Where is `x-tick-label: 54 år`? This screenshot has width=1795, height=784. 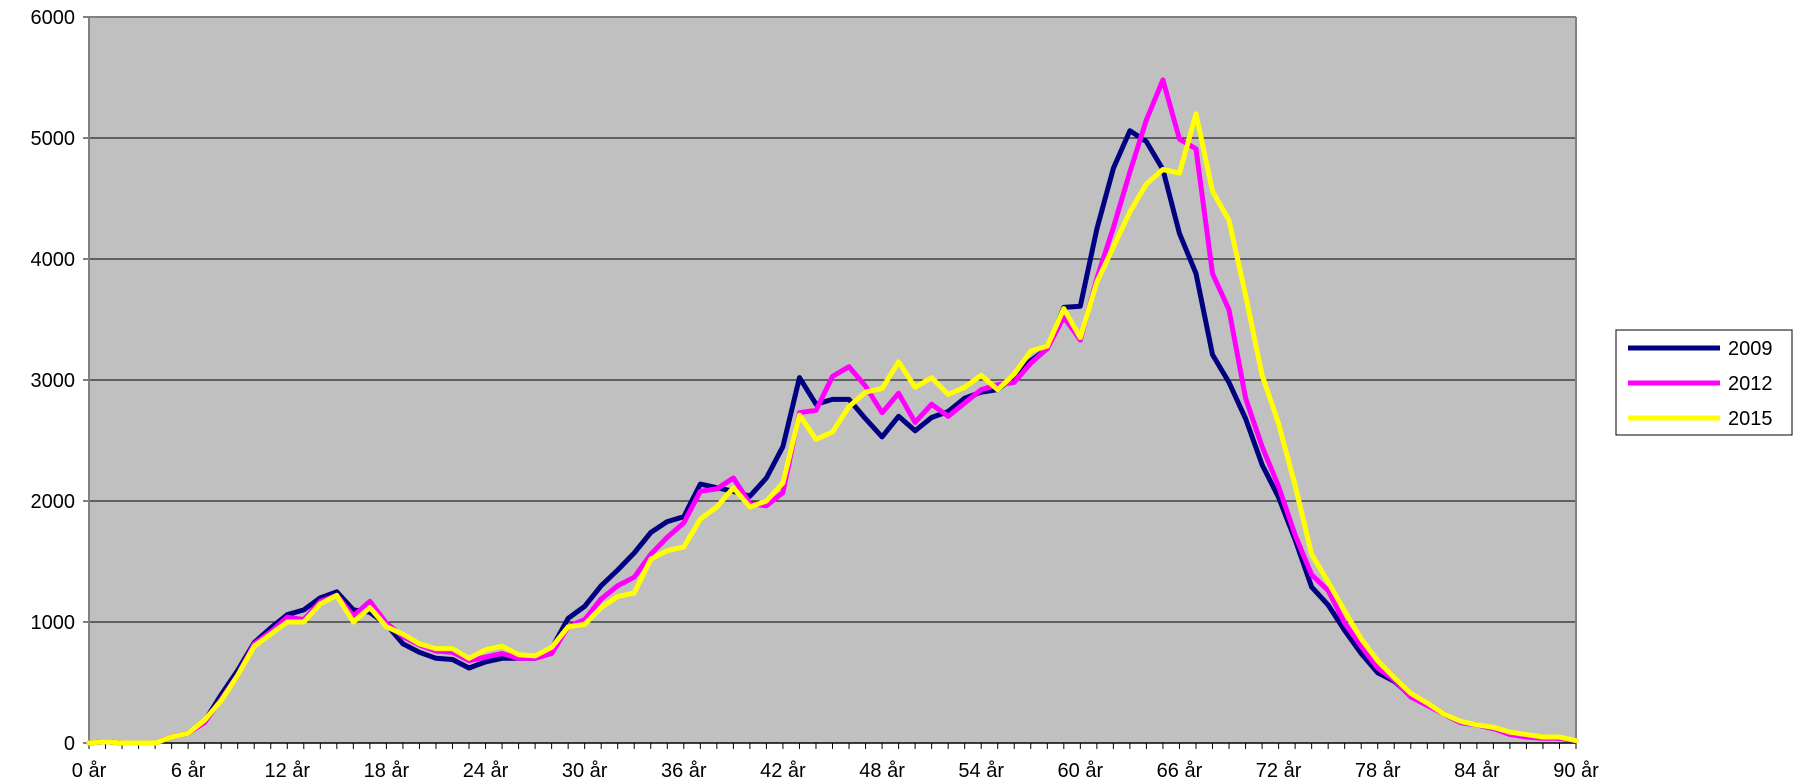 x-tick-label: 54 år is located at coordinates (981, 771).